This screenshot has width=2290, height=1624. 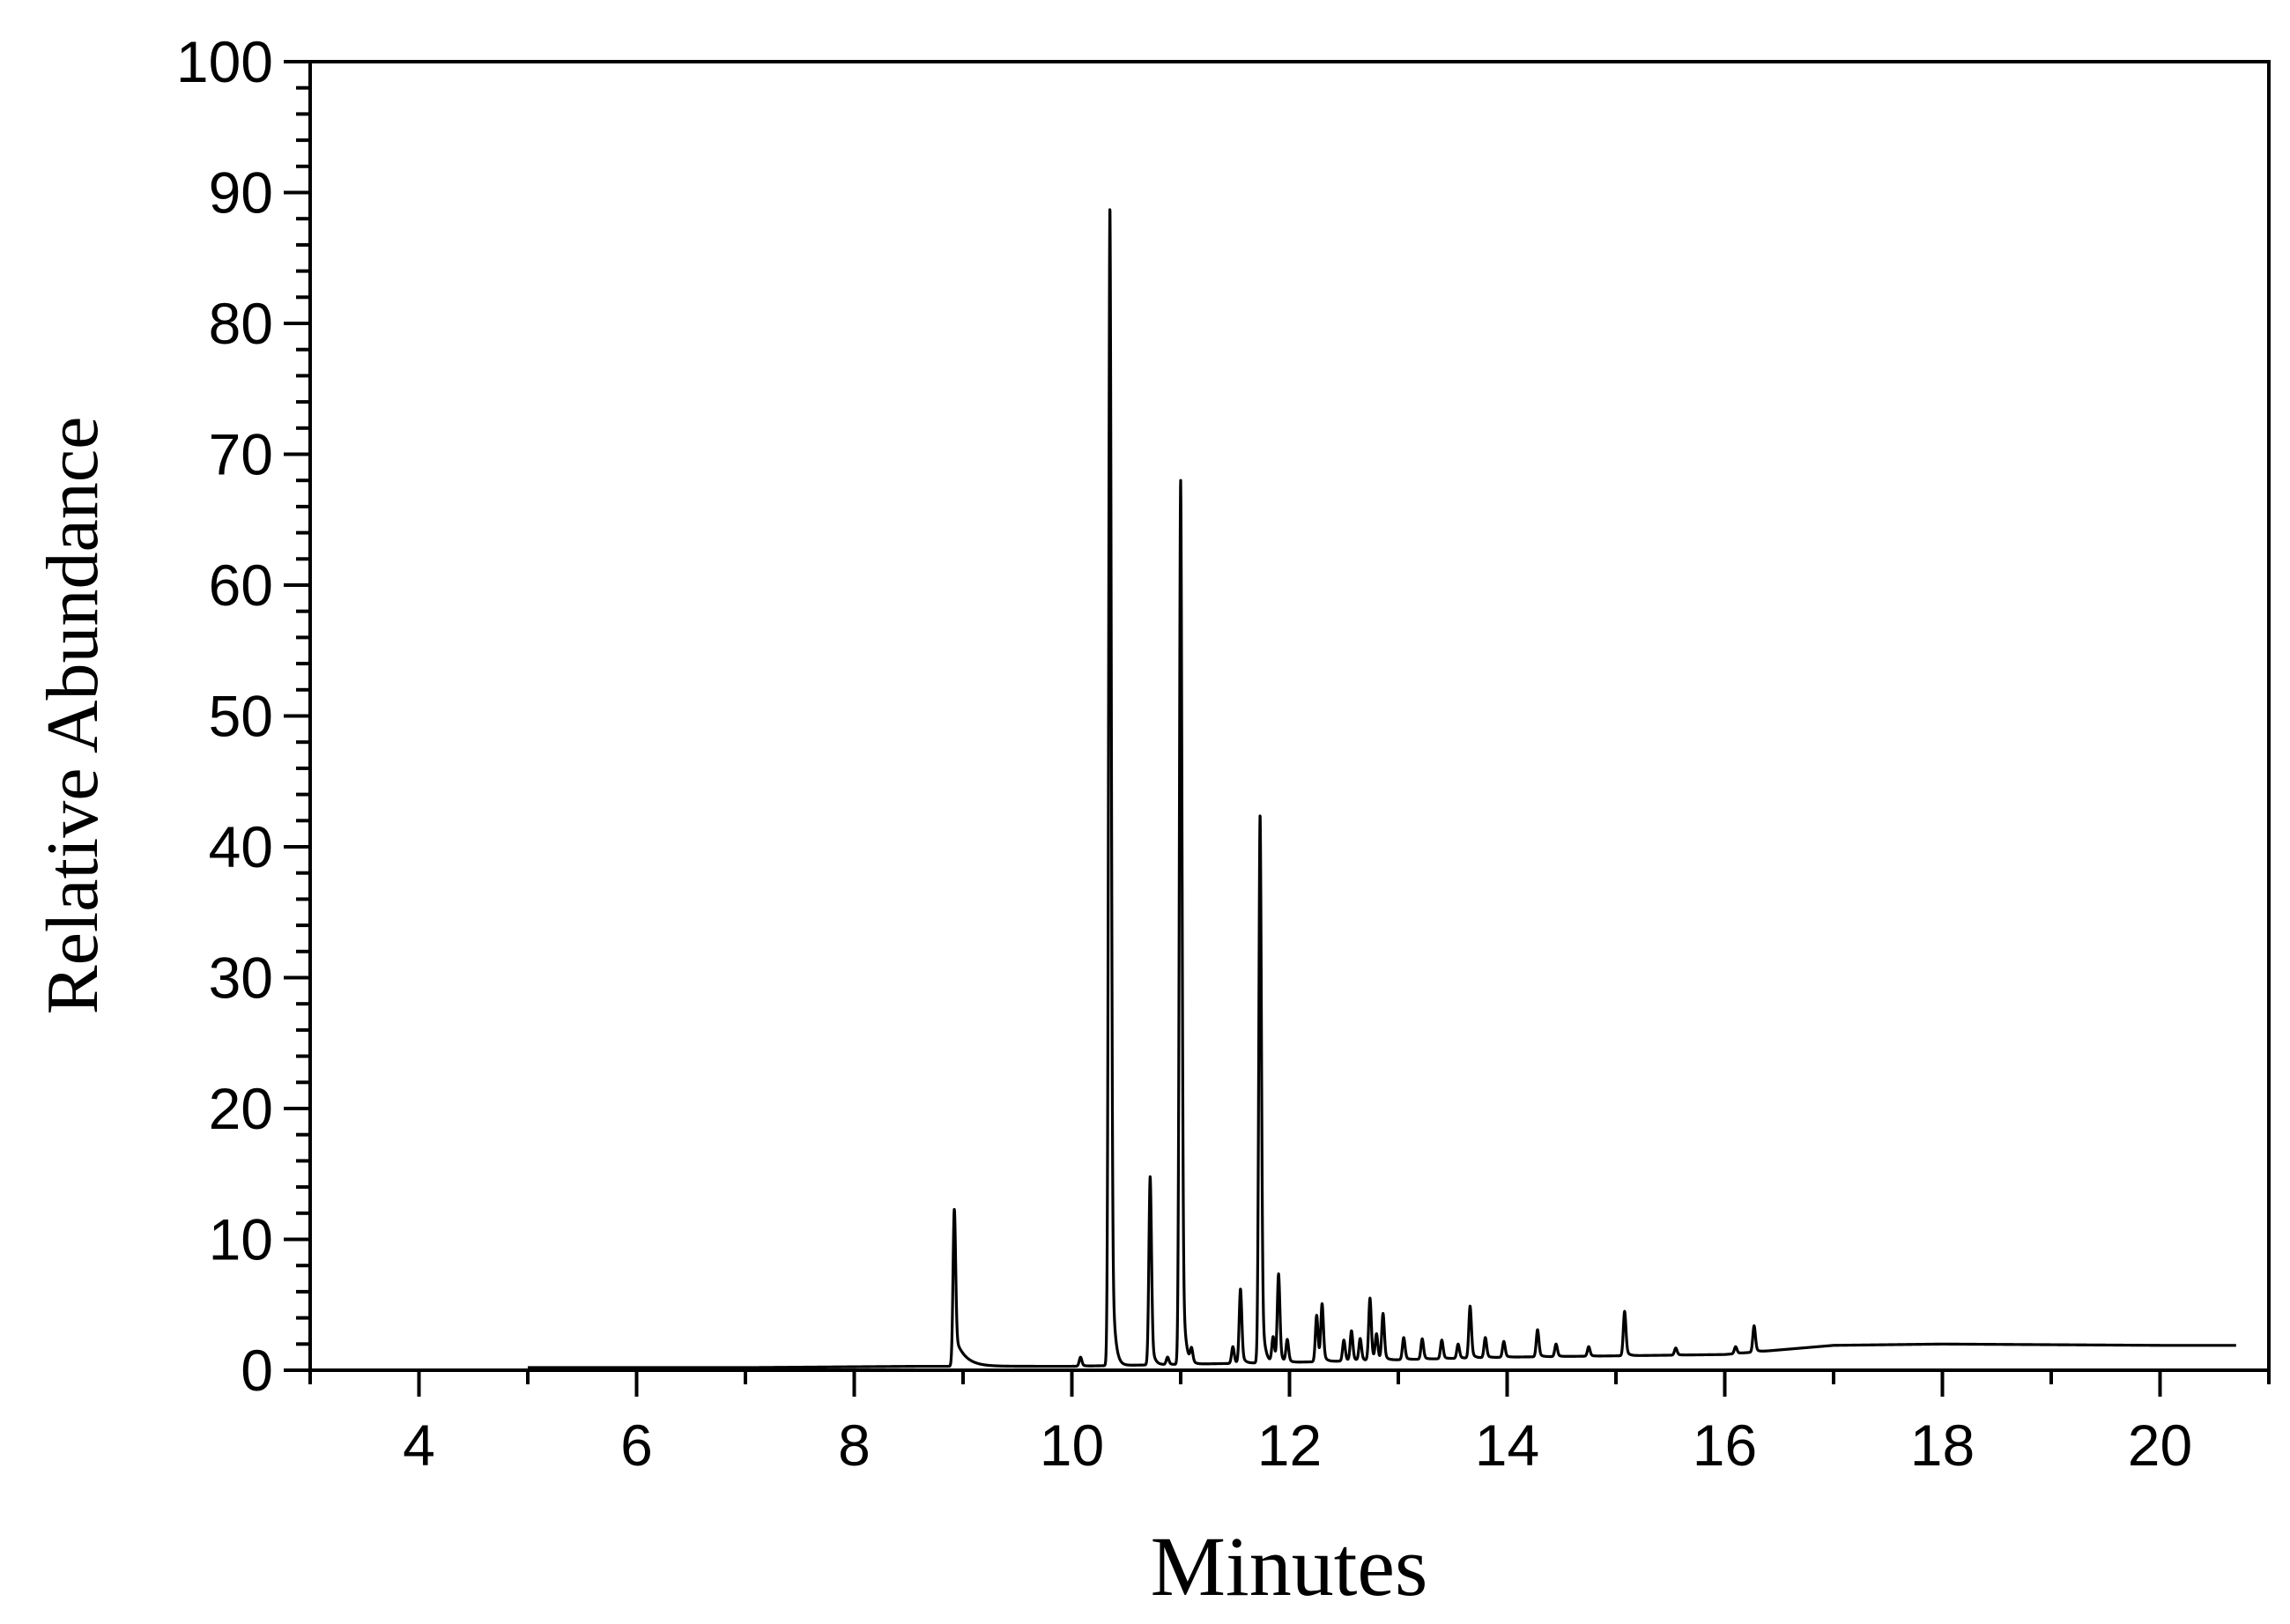 What do you see at coordinates (241, 846) in the screenshot?
I see `y-tick-label: 40` at bounding box center [241, 846].